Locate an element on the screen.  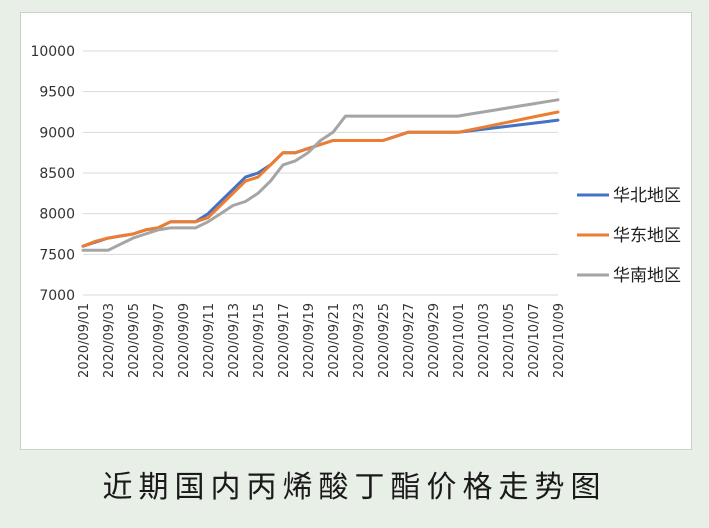
y-axis: 7000 7500 8000 8500 9000 9500 10000 is located at coordinates (52, 174).